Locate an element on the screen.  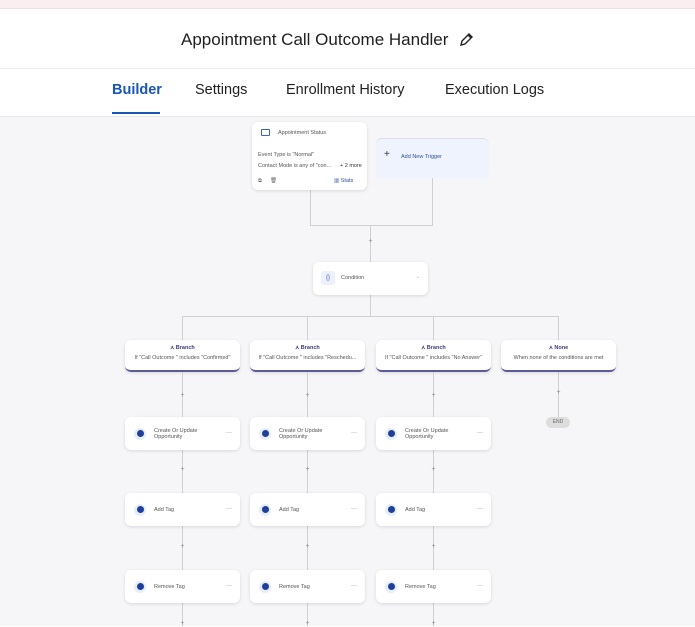
plus-icon: + is located at coordinates (387, 154).